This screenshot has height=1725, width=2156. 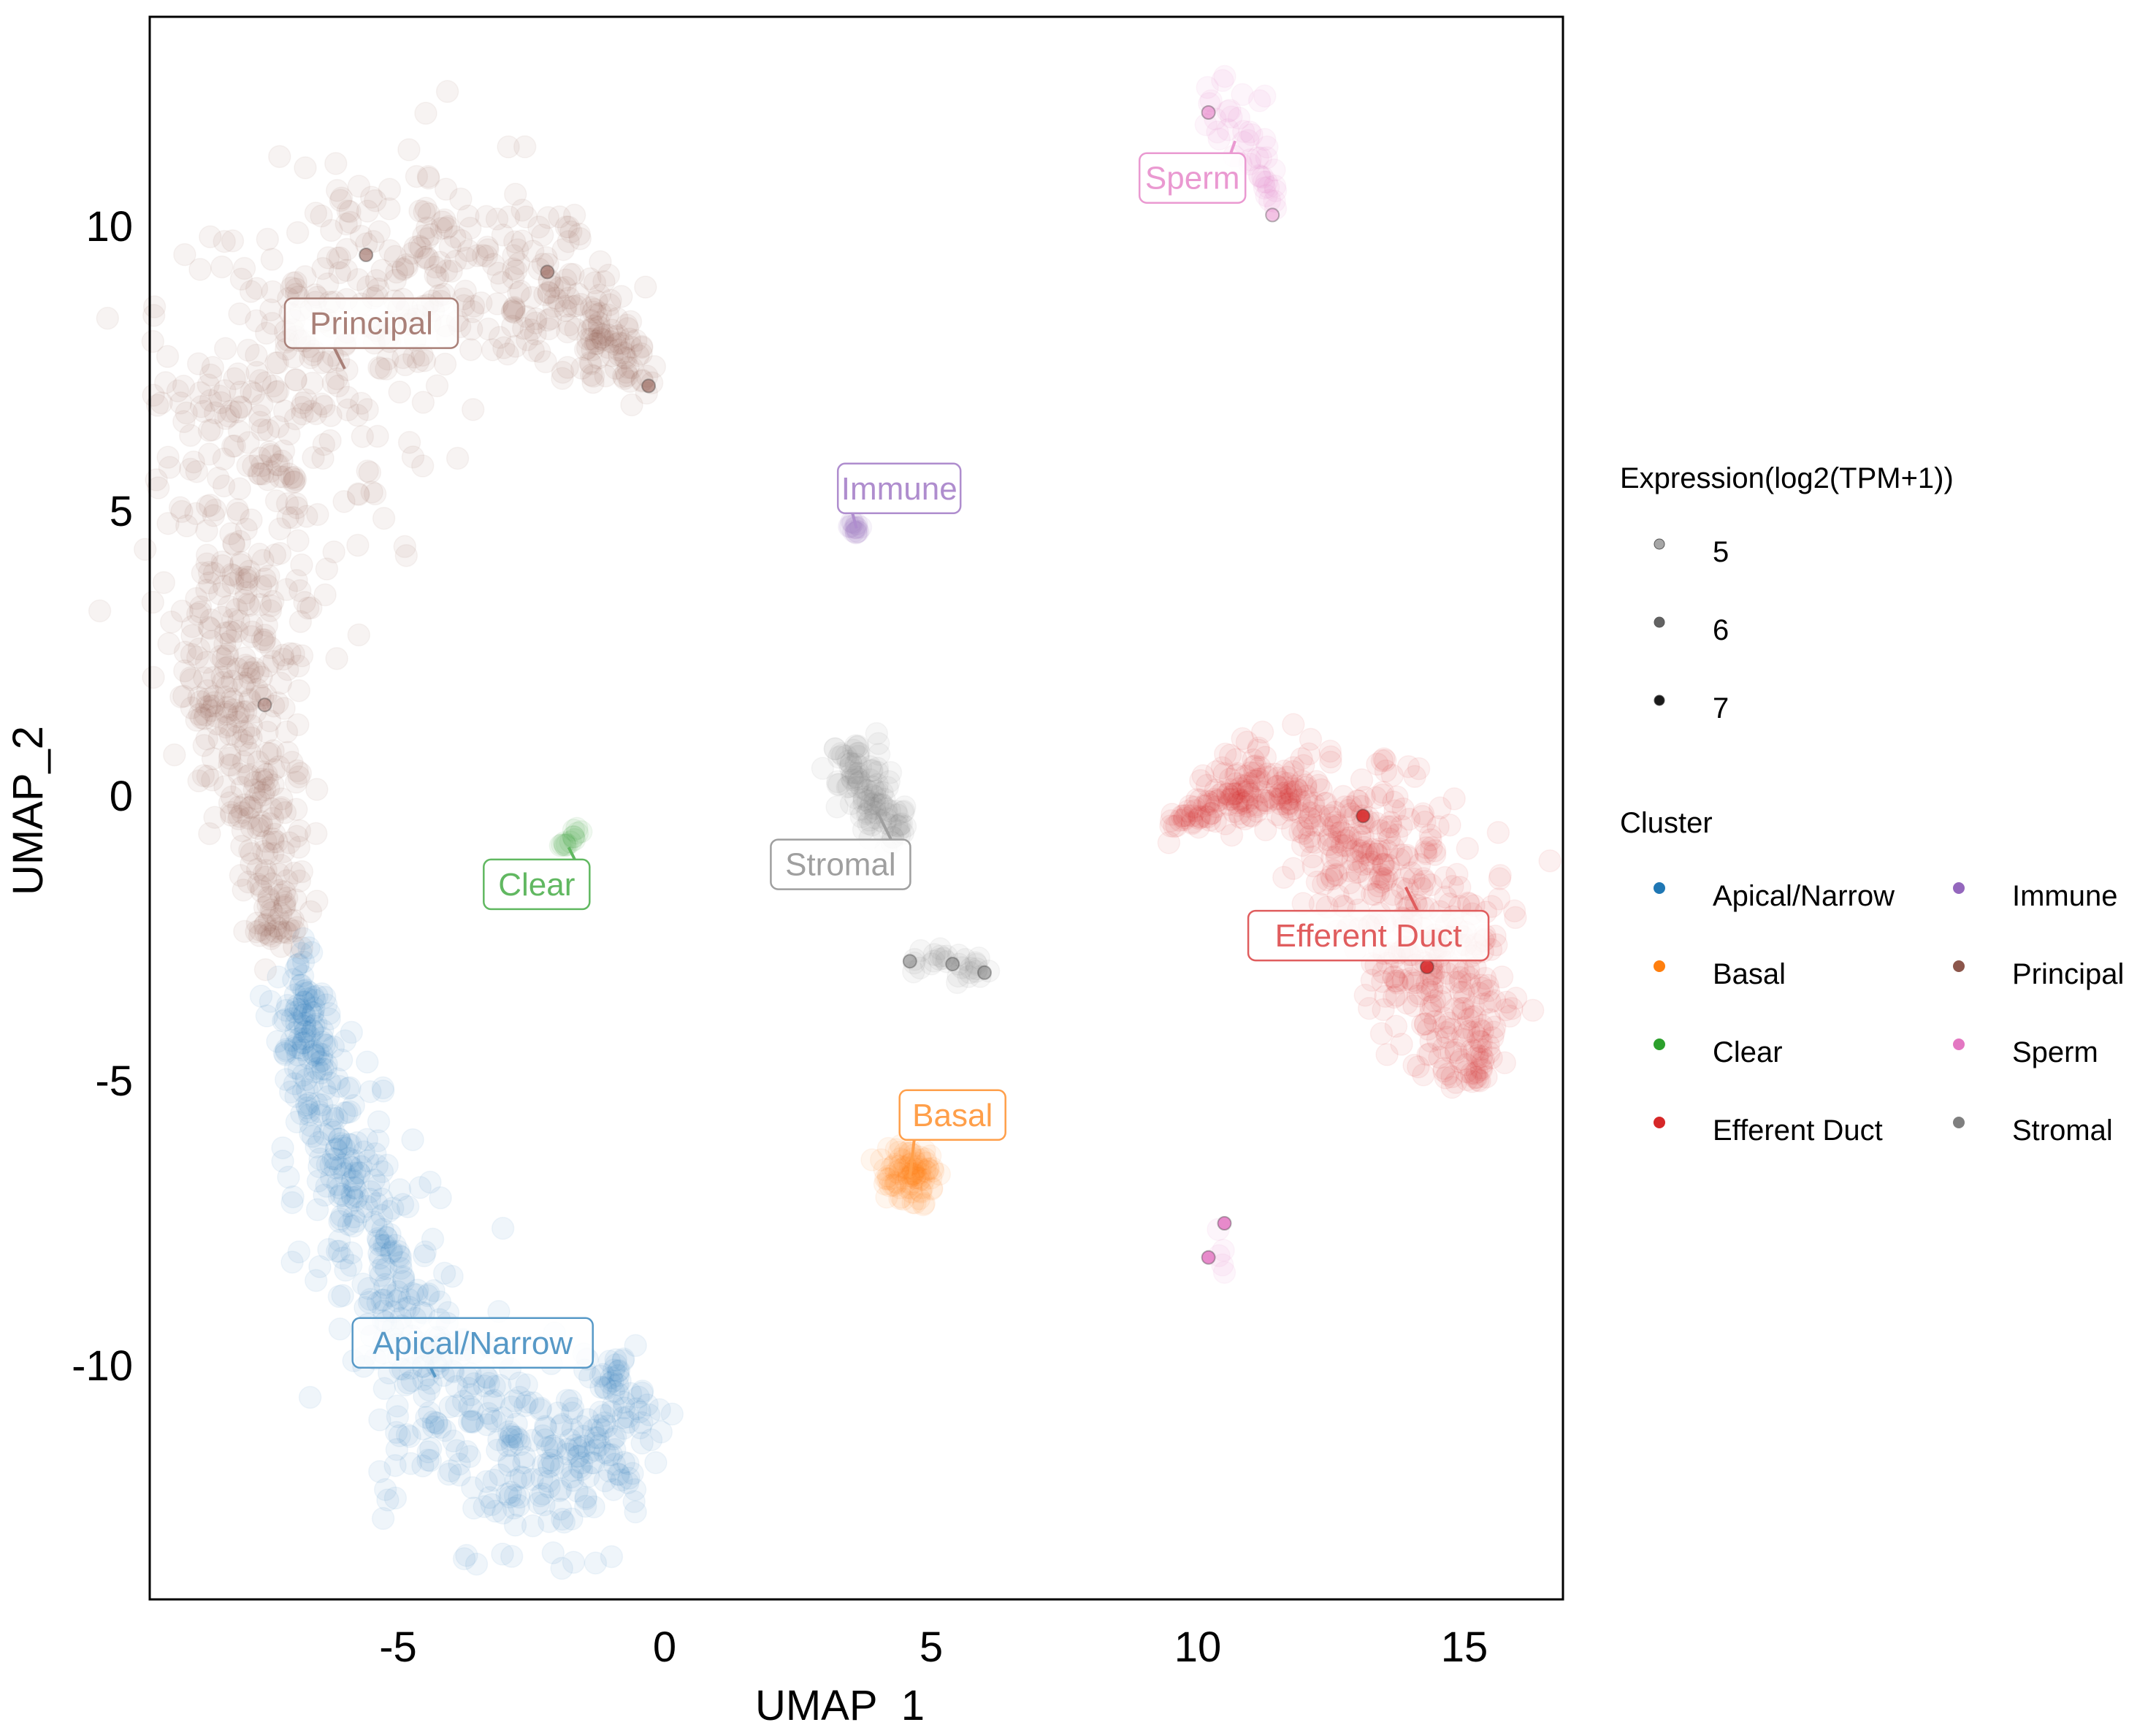 I want to click on cluster-label-text: Efferent Duct, so click(x=1369, y=936).